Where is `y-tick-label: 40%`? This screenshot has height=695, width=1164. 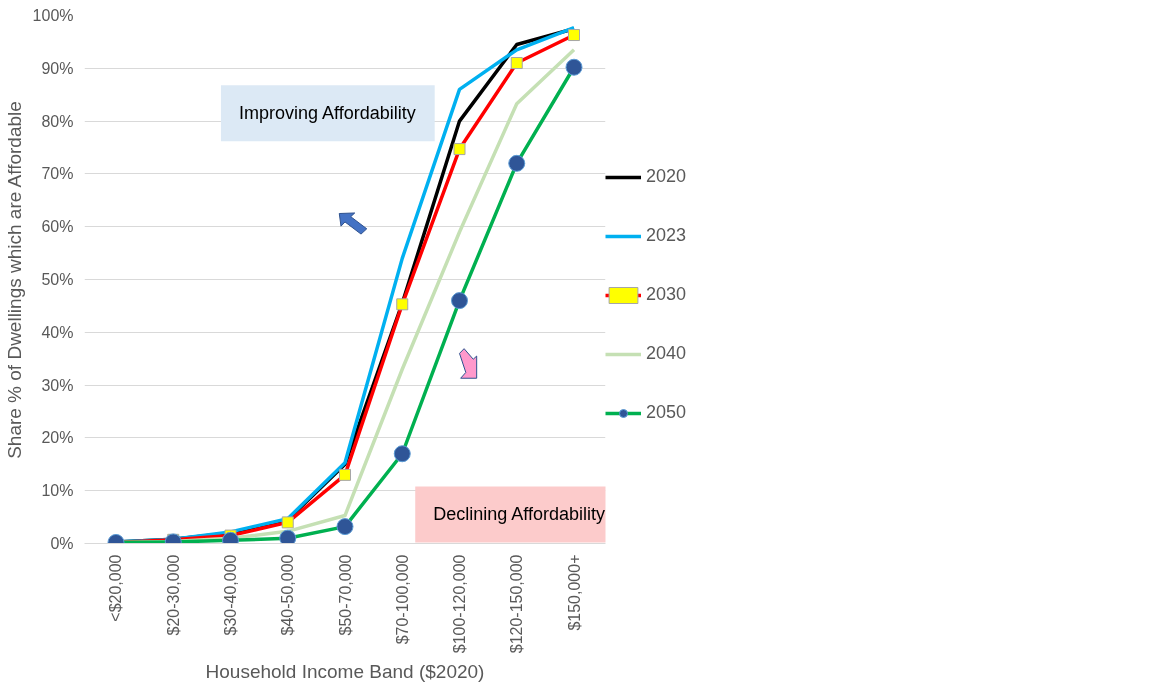
y-tick-label: 40% is located at coordinates (57, 332).